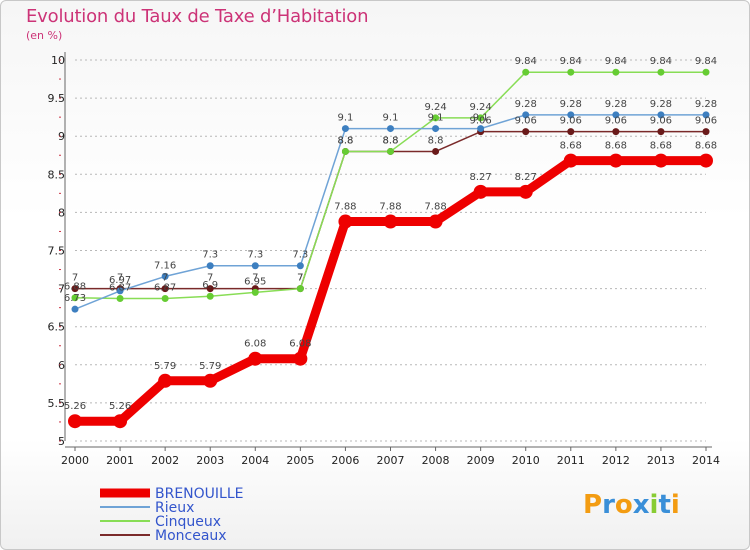  I want to click on x-tick-label: 2014, so click(706, 460).